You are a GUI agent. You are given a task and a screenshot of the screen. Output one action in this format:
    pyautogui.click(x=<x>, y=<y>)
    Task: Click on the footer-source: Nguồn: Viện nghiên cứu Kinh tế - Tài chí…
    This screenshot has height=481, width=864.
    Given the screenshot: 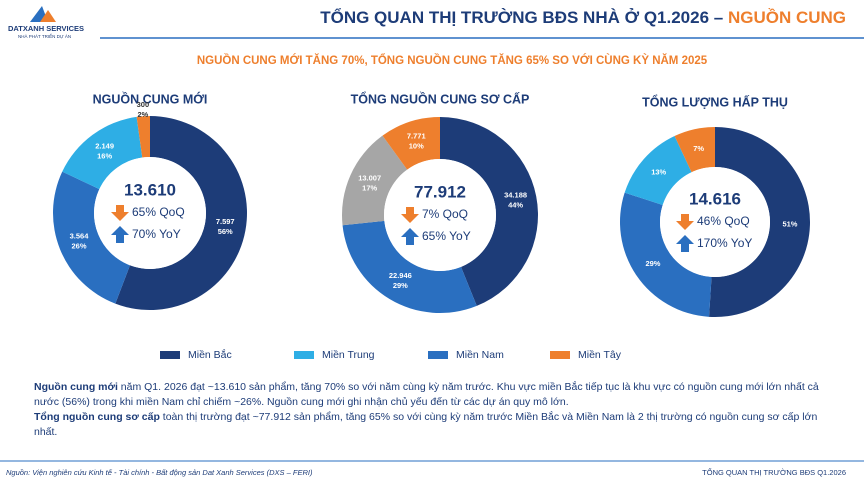 What is the action you would take?
    pyautogui.click(x=159, y=472)
    